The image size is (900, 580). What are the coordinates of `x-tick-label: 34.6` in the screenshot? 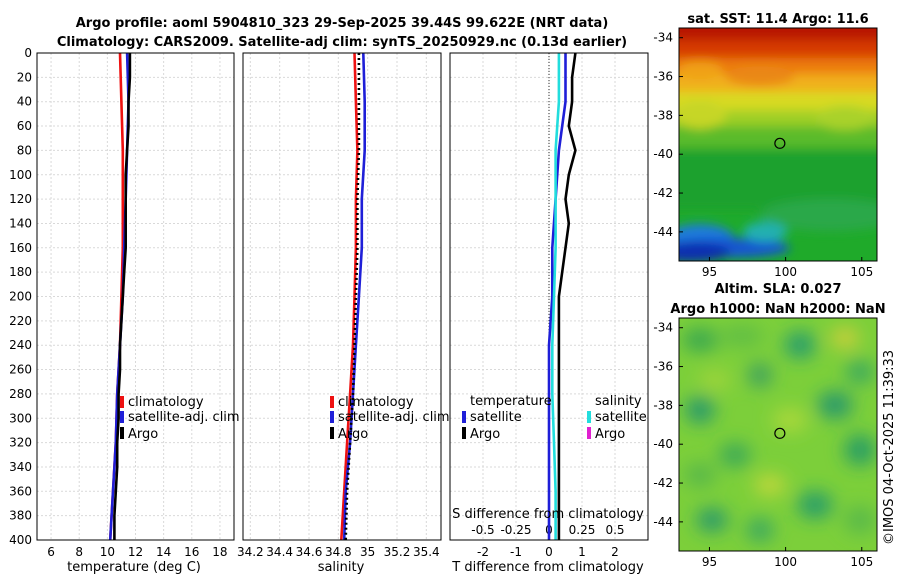 It's located at (309, 552).